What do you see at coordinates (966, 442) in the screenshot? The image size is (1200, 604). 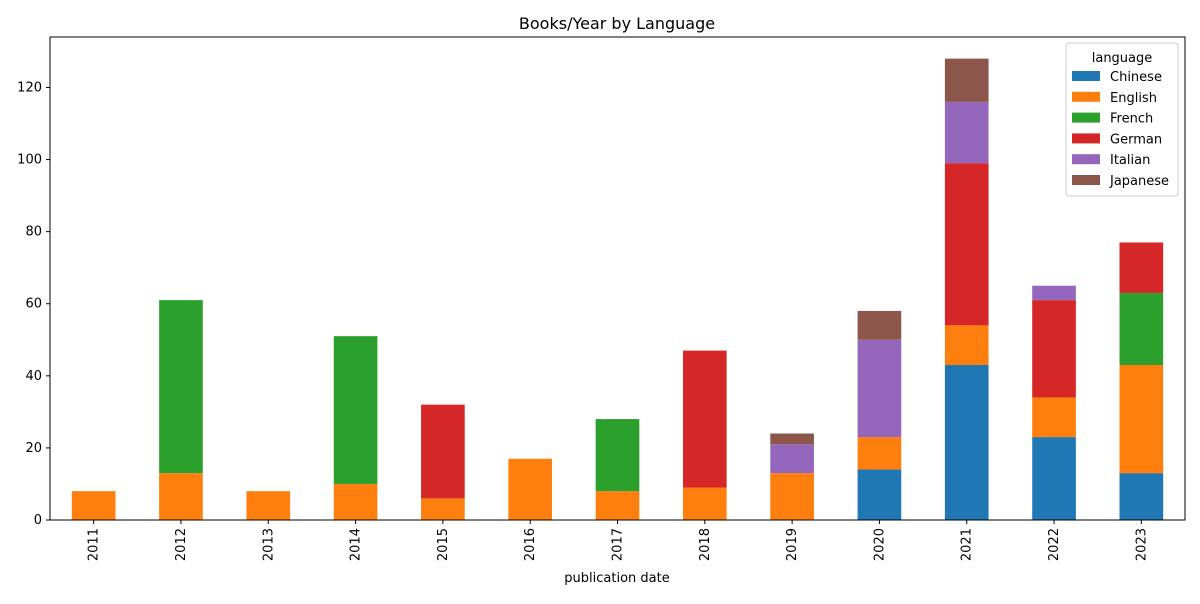 I see `bar-chinese-2021` at bounding box center [966, 442].